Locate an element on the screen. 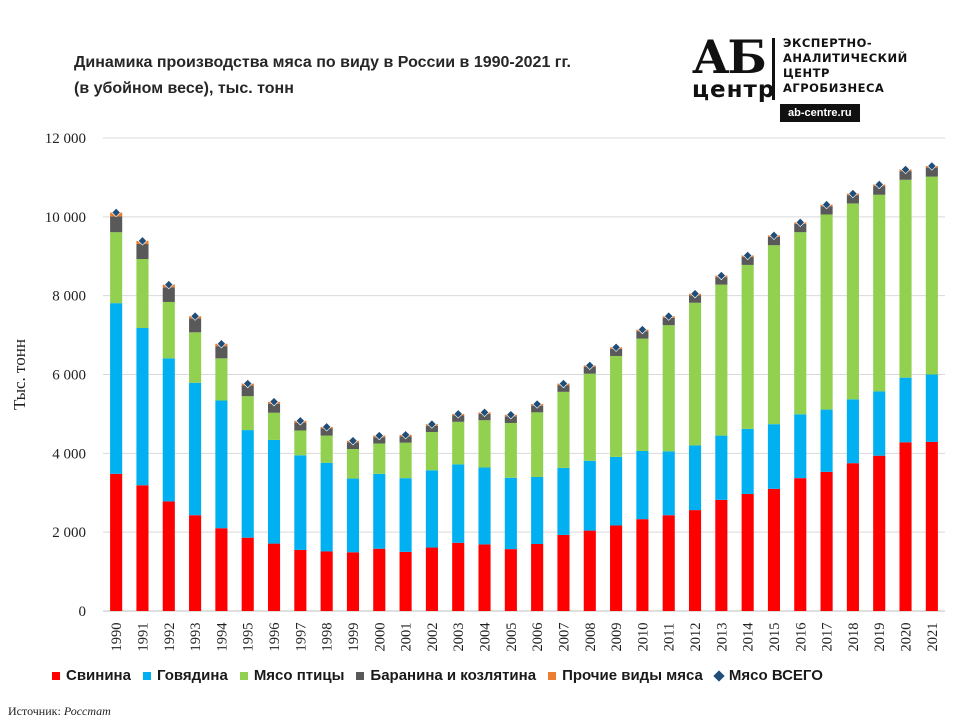  source-value: Росстат is located at coordinates (87, 711).